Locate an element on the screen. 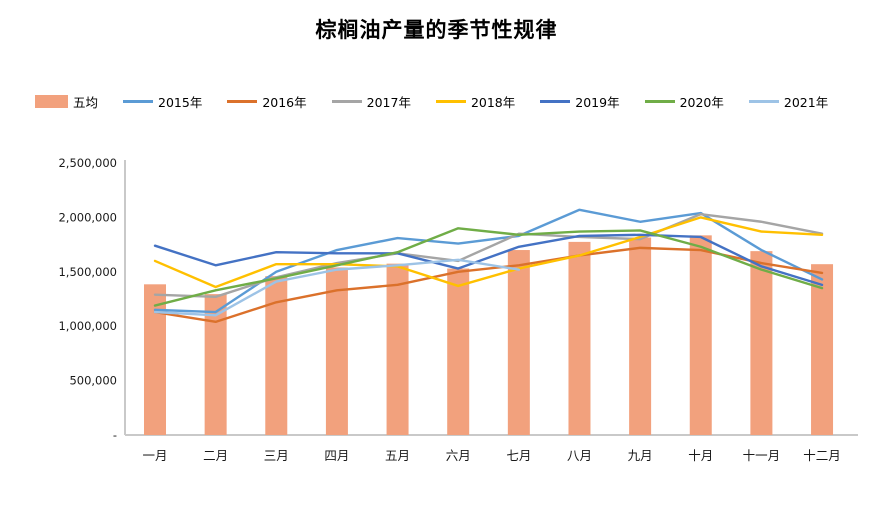 Image resolution: width=873 pixels, height=519 pixels. legend-item-2018年: 2018年 is located at coordinates (475, 101).